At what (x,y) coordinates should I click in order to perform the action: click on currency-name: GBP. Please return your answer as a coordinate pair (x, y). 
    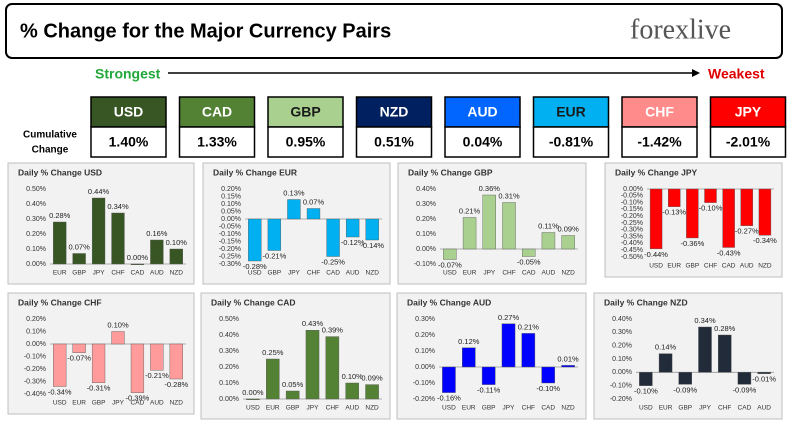
    Looking at the image, I should click on (305, 112).